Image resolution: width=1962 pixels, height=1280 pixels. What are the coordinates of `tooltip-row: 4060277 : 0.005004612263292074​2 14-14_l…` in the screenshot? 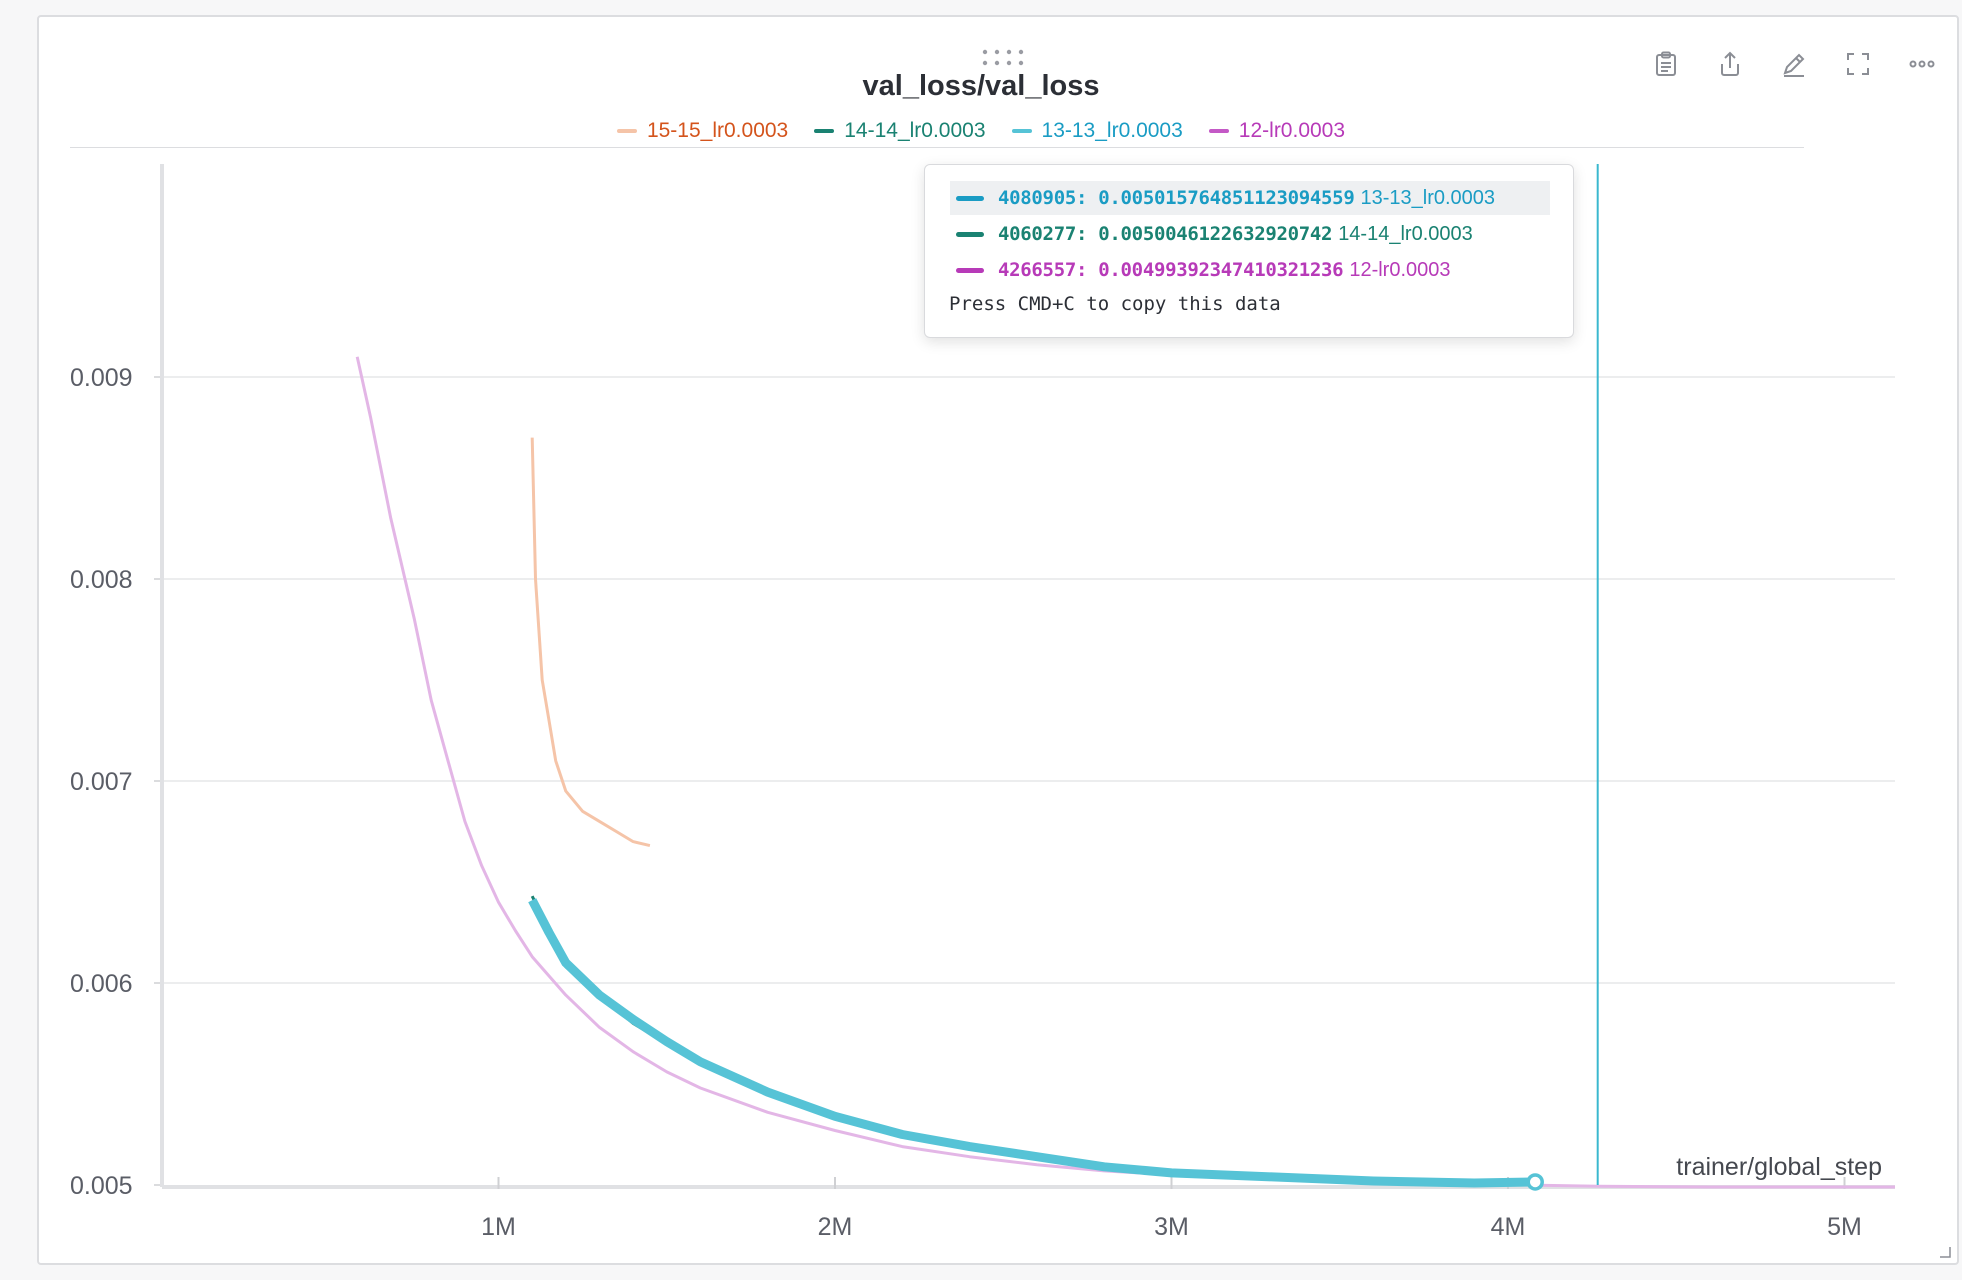 It's located at (1211, 234).